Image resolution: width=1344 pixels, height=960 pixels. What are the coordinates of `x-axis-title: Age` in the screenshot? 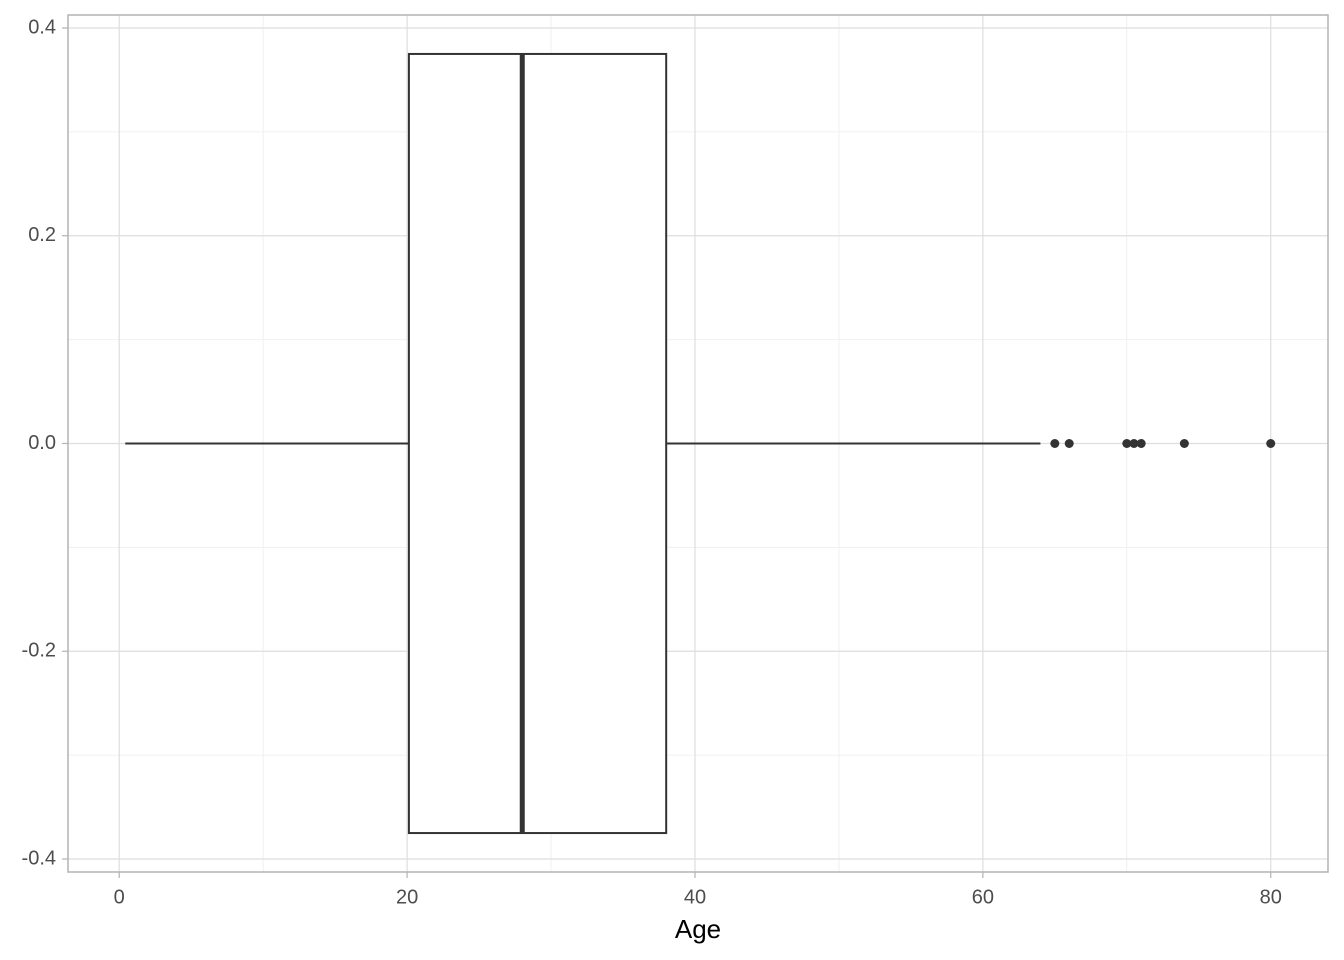 It's located at (698, 929).